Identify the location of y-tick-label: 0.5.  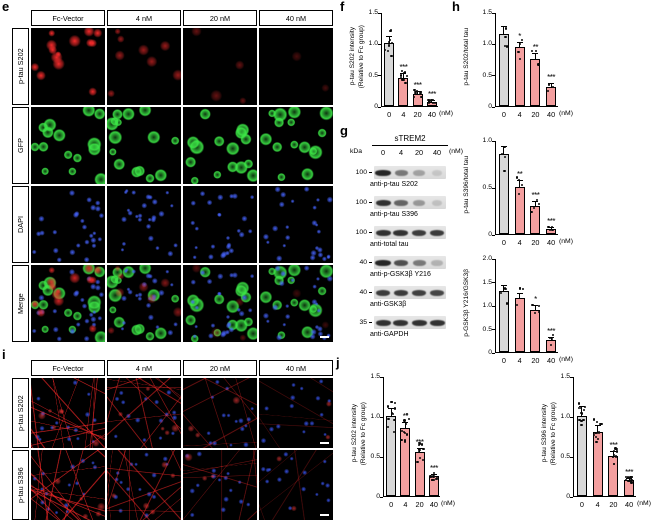
(373, 75).